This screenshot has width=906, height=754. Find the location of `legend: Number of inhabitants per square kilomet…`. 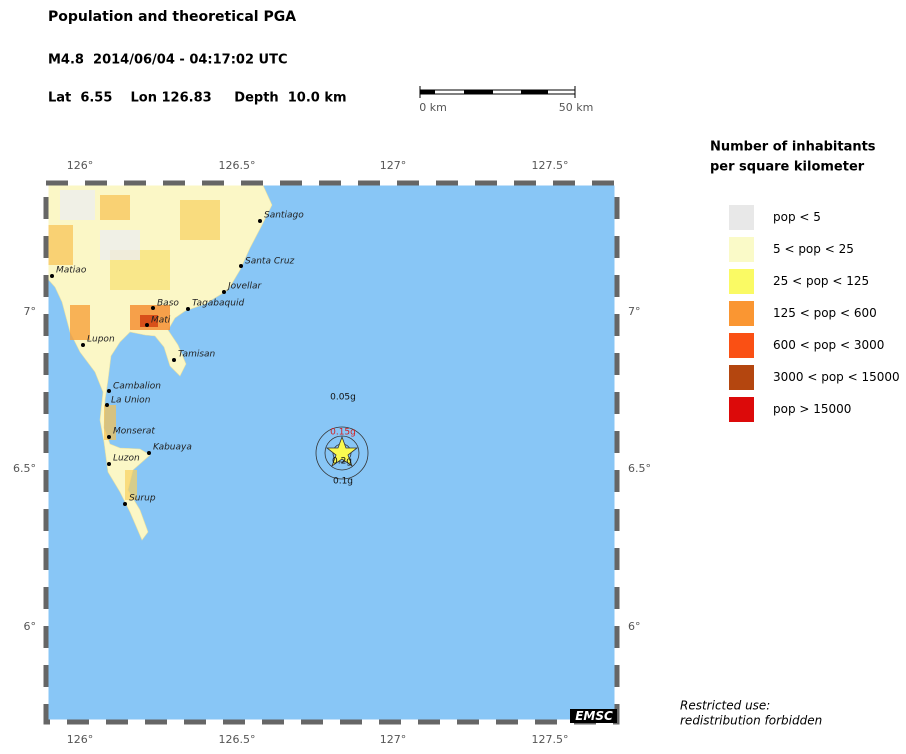

legend: Number of inhabitants per square kilomet… is located at coordinates (805, 281).